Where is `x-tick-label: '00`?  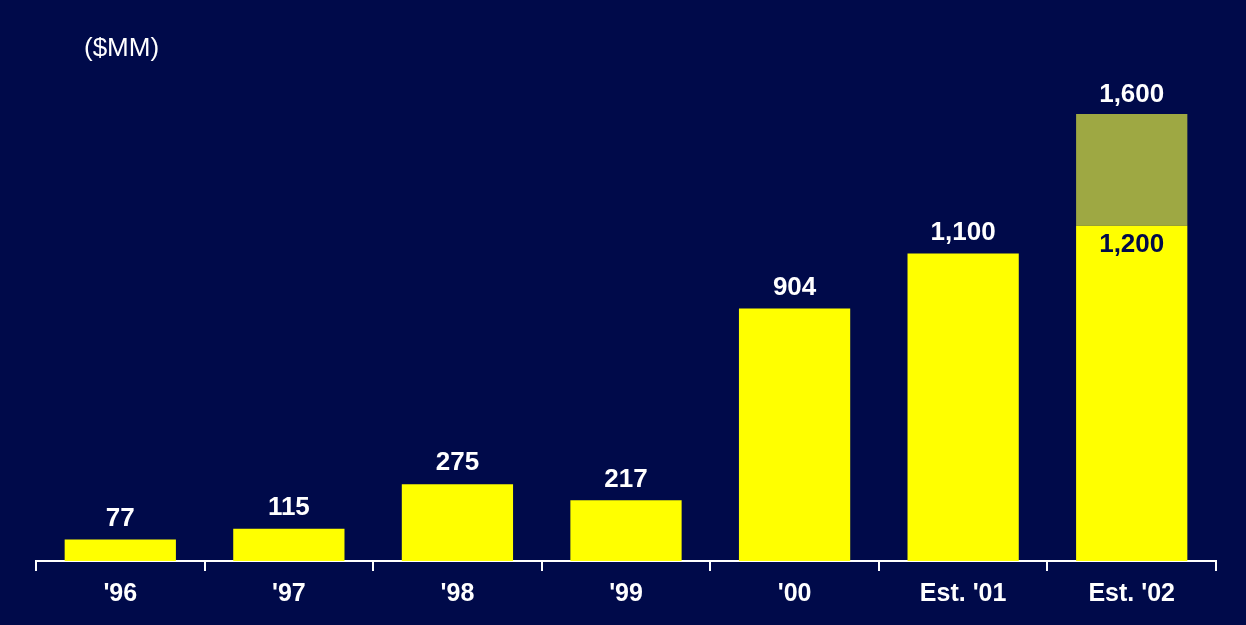 x-tick-label: '00 is located at coordinates (794, 591).